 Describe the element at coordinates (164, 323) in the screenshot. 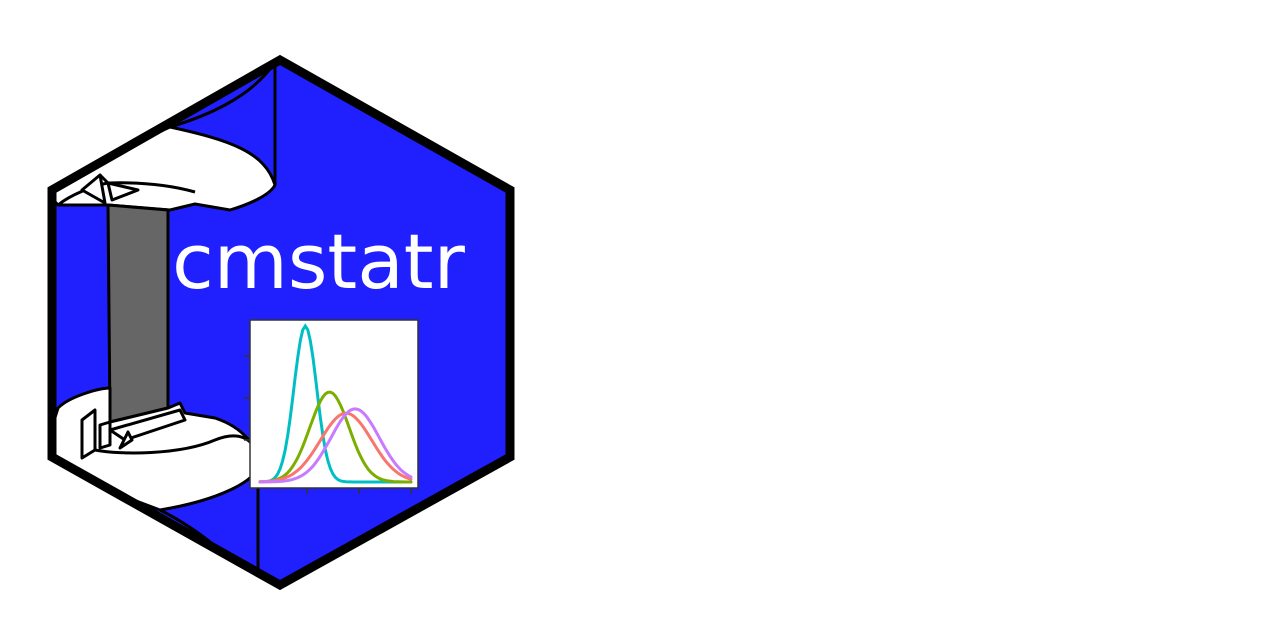

I see `dogbone-tensile-specimen-icon` at that location.